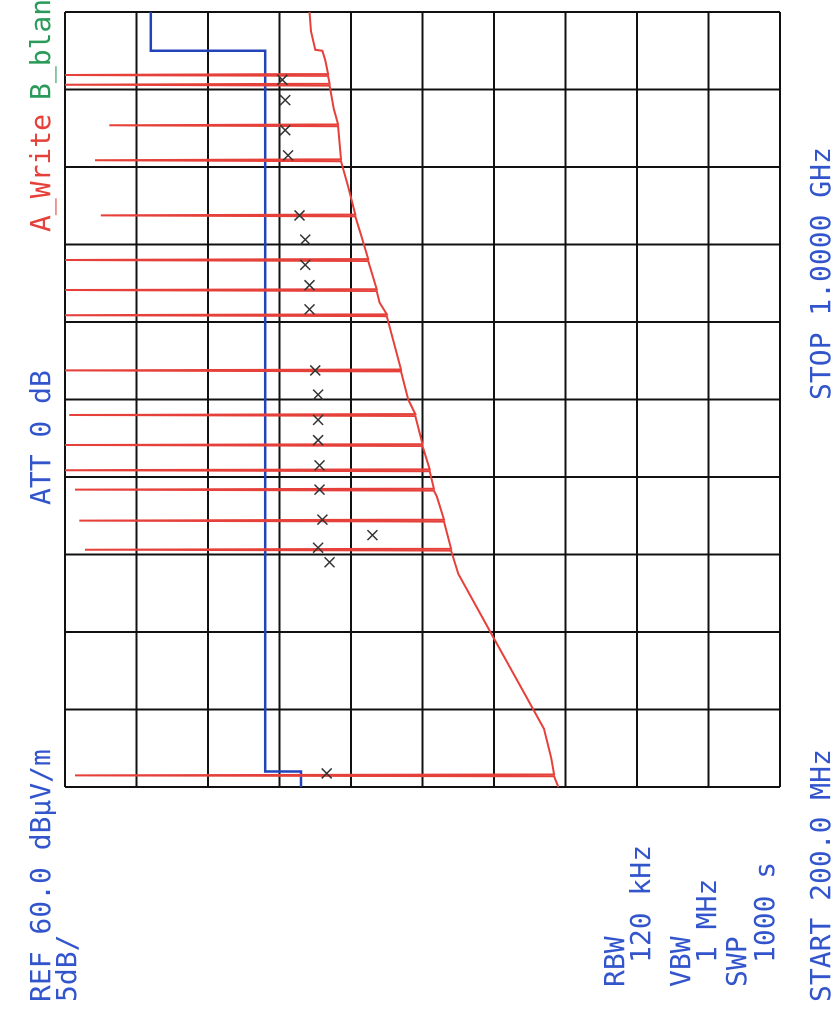 The width and height of the screenshot is (839, 1009). Describe the element at coordinates (66, 968) in the screenshot. I see `scale-label: 5dB/` at that location.